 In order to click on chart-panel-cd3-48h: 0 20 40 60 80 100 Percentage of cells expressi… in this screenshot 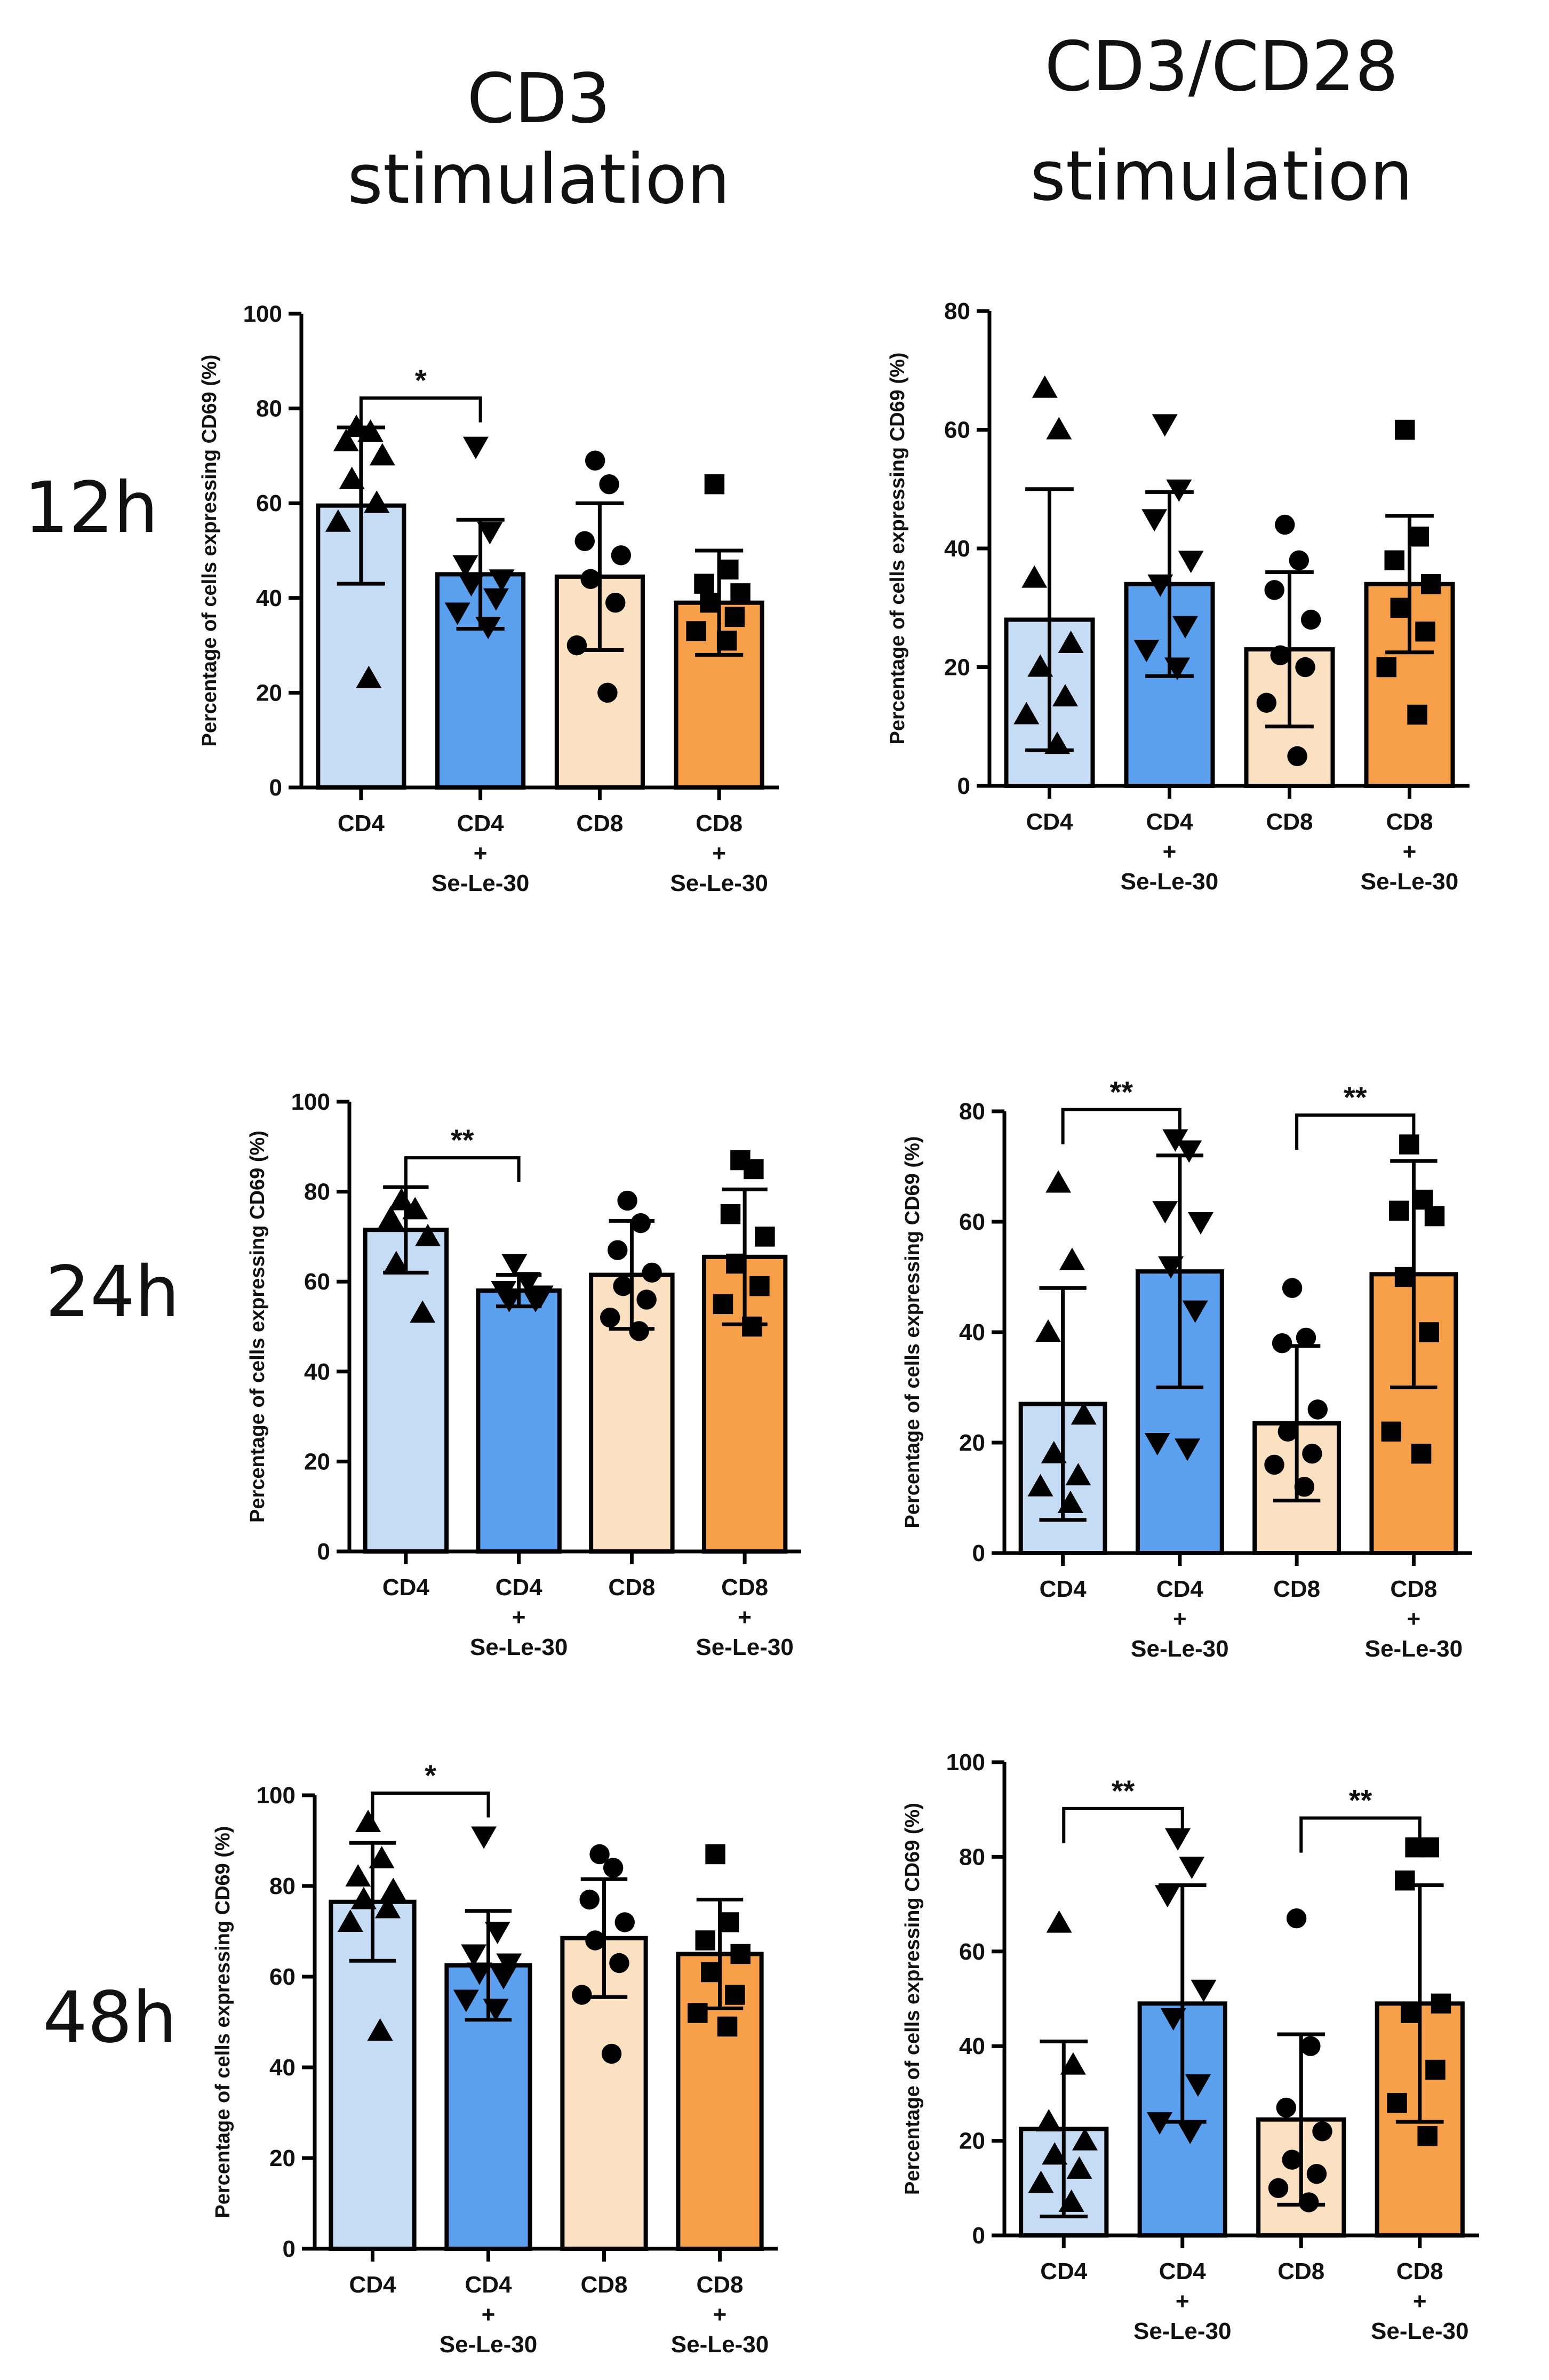, I will do `click(495, 2058)`.